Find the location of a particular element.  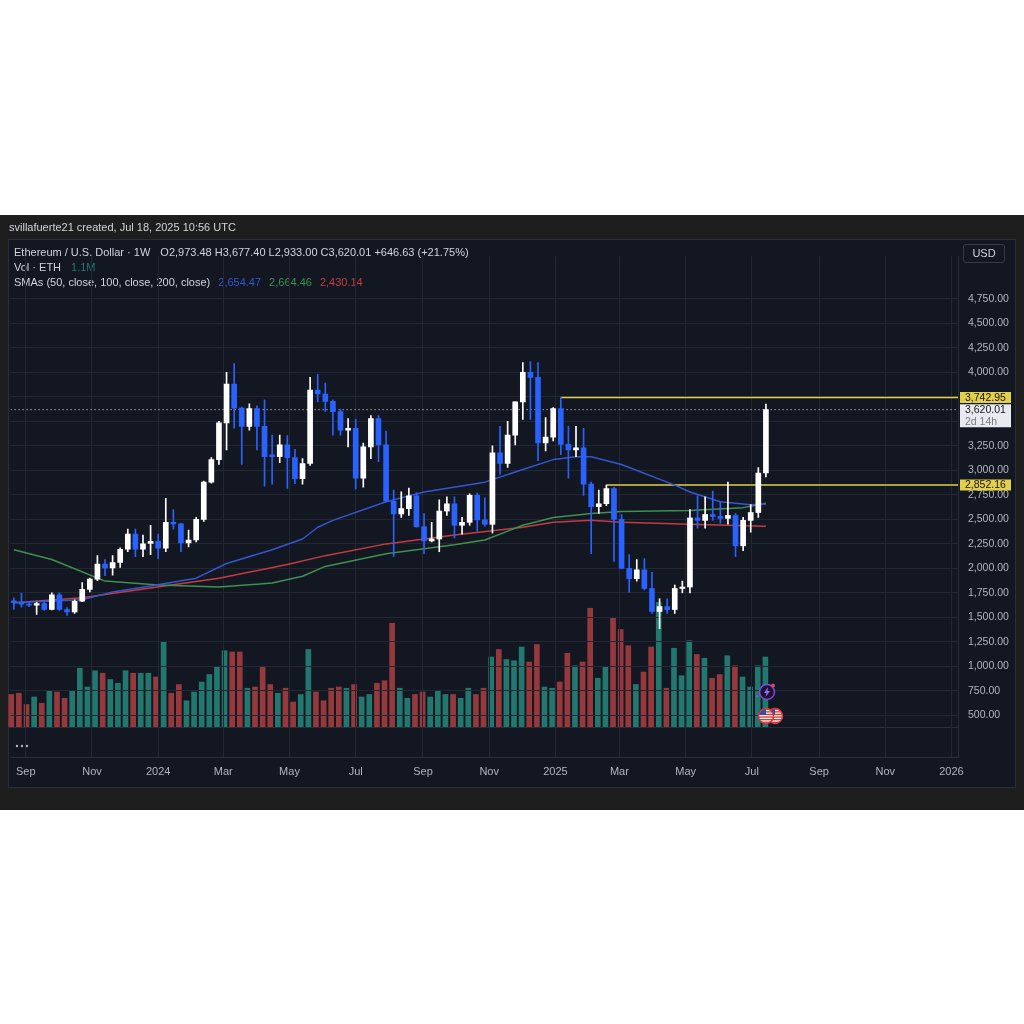

chart-title: Ethereum / U.S. Dollar · 1W is located at coordinates (82, 252).